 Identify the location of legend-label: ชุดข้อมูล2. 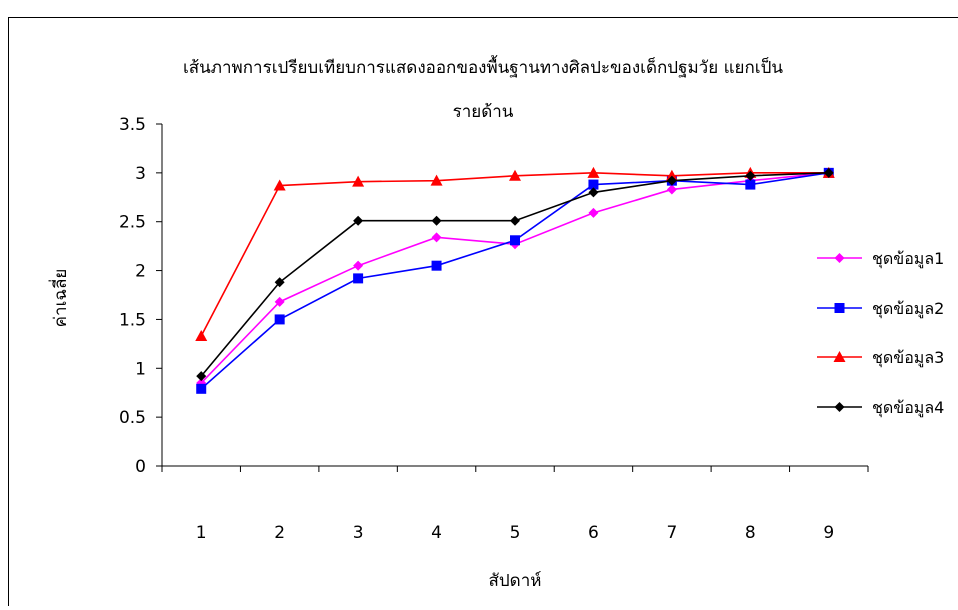
(908, 309).